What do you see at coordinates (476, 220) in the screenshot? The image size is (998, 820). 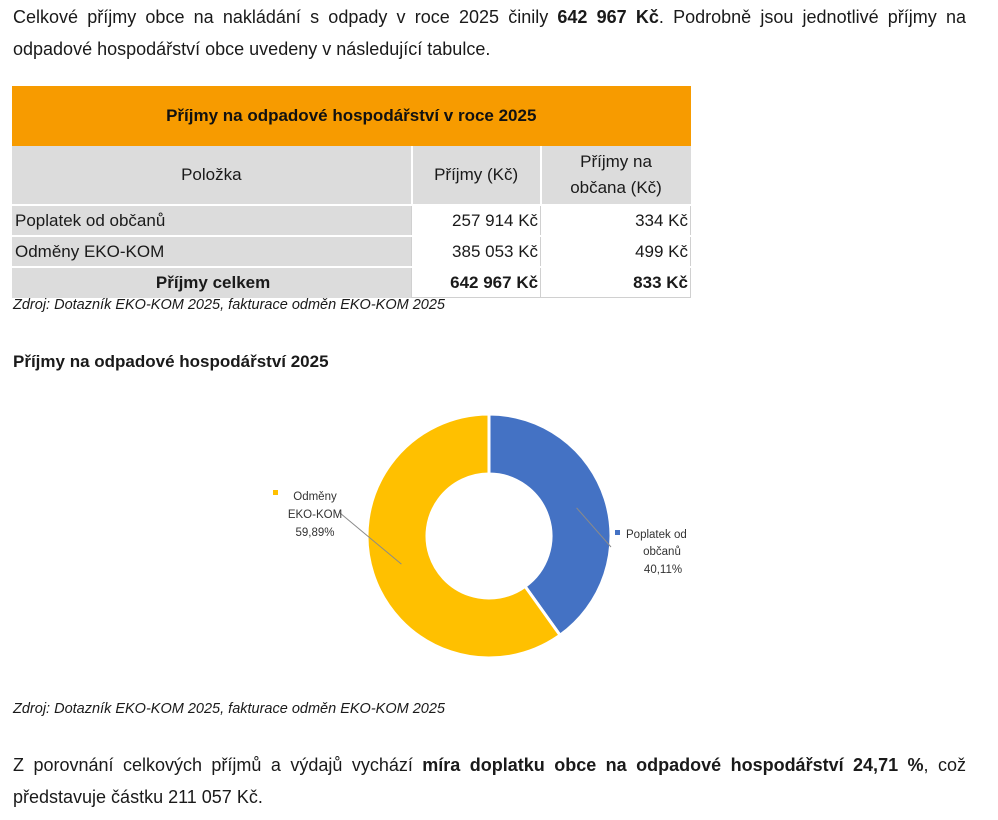 I see `row-income: 257 914 Kč` at bounding box center [476, 220].